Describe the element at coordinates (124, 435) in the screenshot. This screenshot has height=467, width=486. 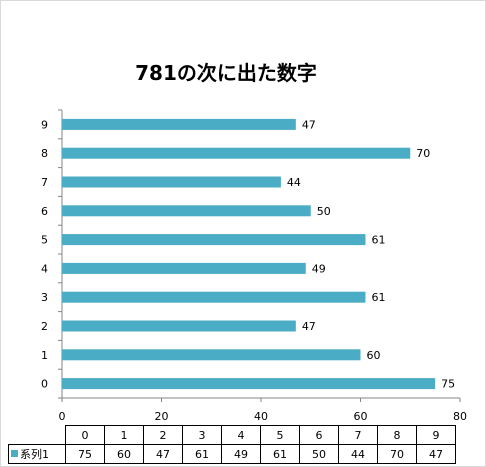
I see `data-table-header-1: 1` at that location.